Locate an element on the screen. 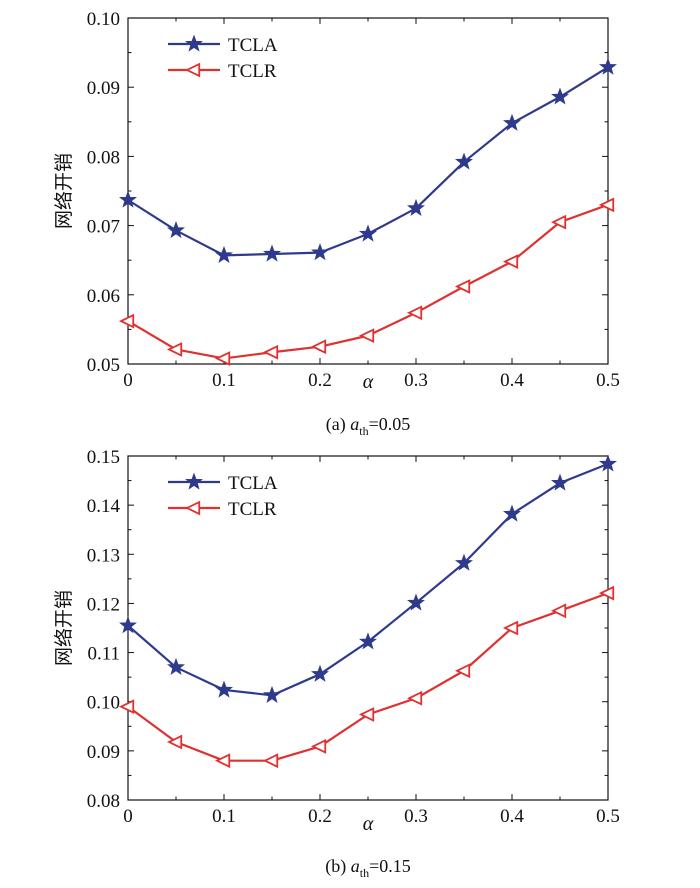  caption-part-caption-prefix: (b) is located at coordinates (338, 866).